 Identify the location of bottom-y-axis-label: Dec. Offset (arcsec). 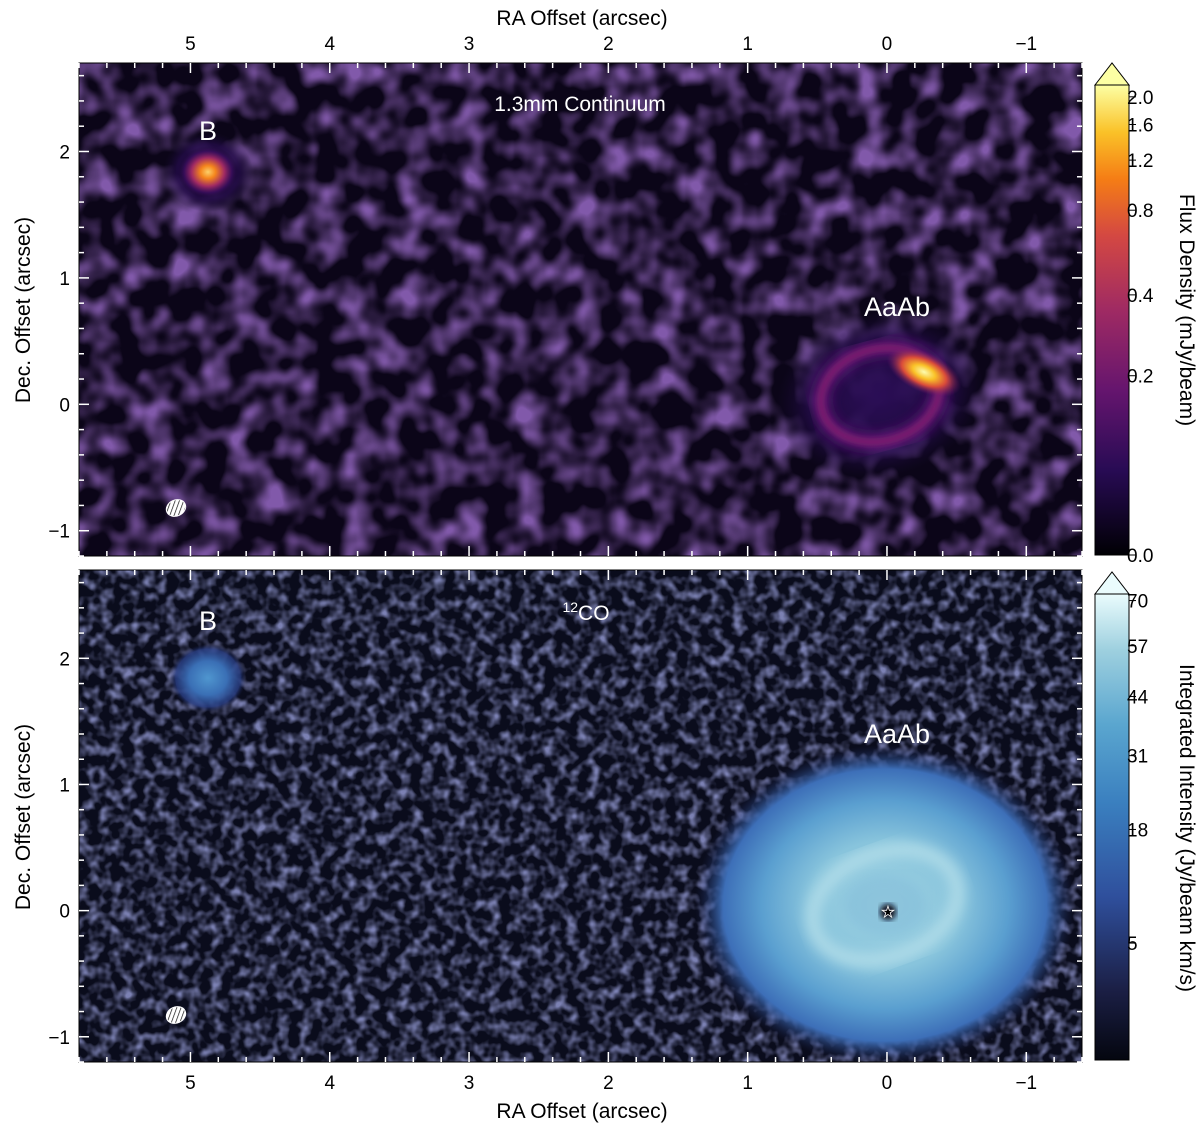
(23, 817).